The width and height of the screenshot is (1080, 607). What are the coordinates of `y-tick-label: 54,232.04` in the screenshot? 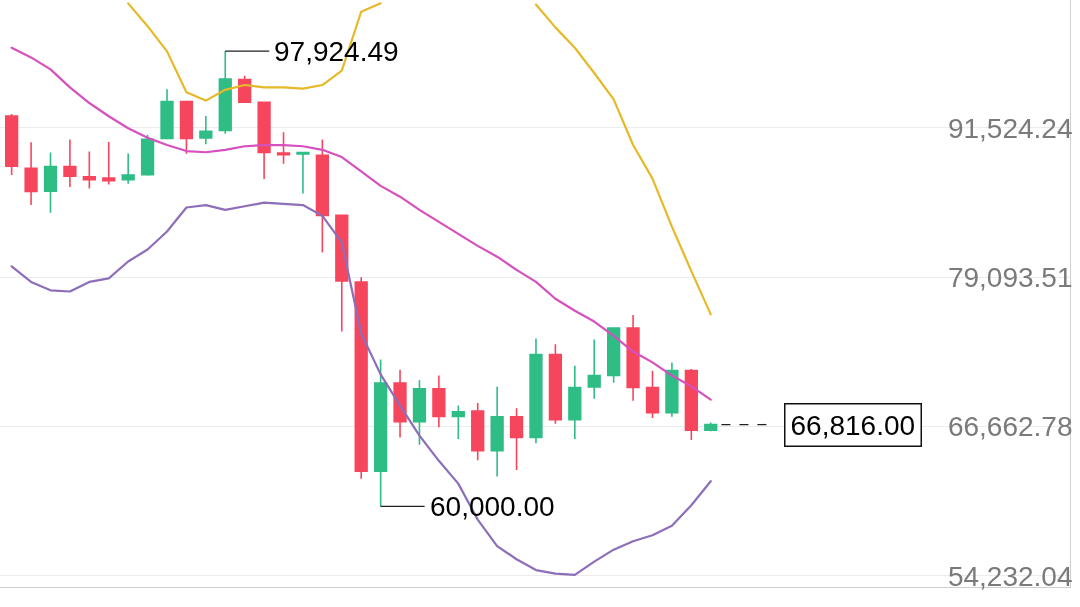 It's located at (1010, 576).